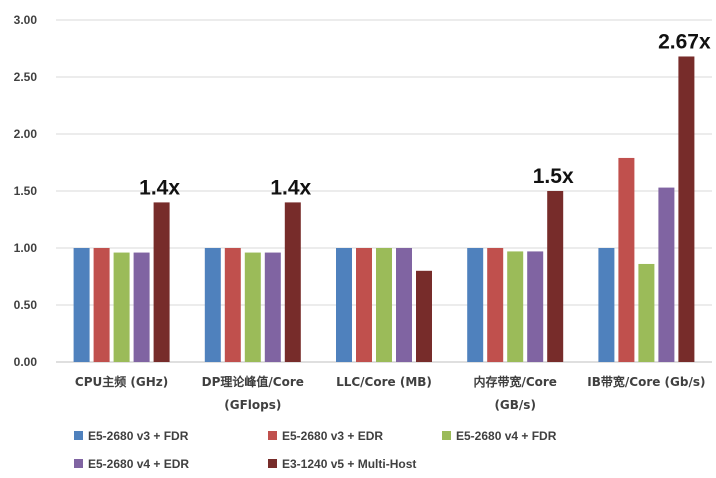  Describe the element at coordinates (26, 362) in the screenshot. I see `y-tick-label: 0.00` at that location.